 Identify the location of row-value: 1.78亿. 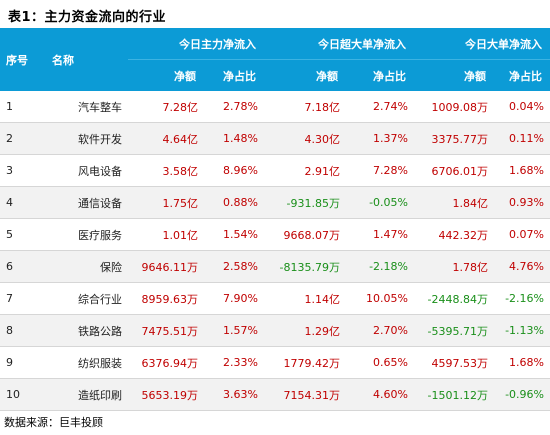
(454, 266).